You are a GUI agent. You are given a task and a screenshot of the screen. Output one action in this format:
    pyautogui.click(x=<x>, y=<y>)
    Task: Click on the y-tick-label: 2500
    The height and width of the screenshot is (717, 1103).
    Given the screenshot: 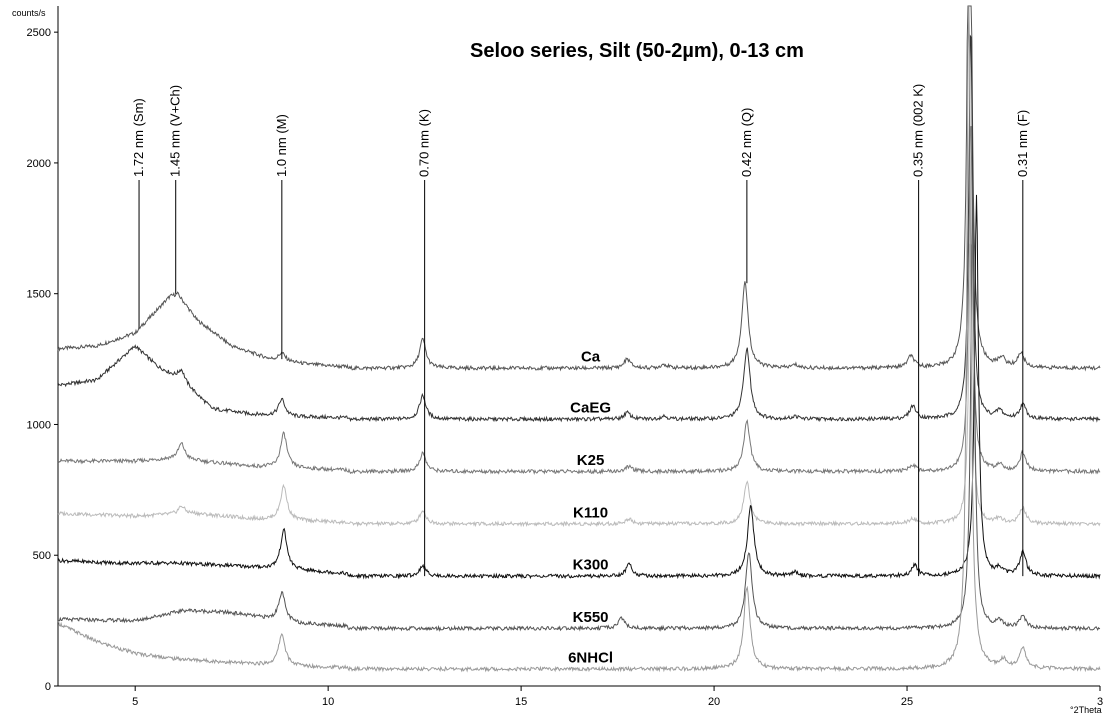 What is the action you would take?
    pyautogui.click(x=39, y=33)
    